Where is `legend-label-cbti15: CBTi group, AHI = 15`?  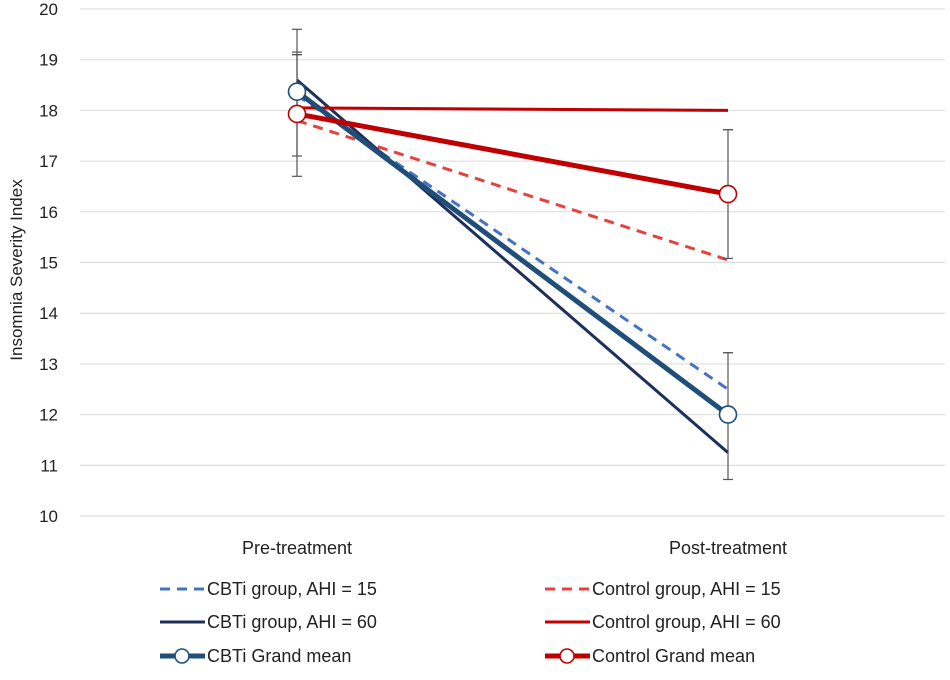 legend-label-cbti15: CBTi group, AHI = 15 is located at coordinates (292, 589).